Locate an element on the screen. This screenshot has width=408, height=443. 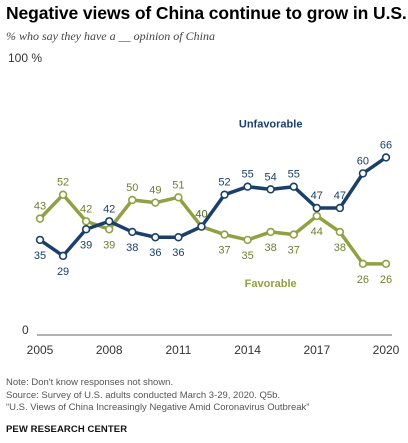
favorable-data-label: 40 is located at coordinates (201, 215).